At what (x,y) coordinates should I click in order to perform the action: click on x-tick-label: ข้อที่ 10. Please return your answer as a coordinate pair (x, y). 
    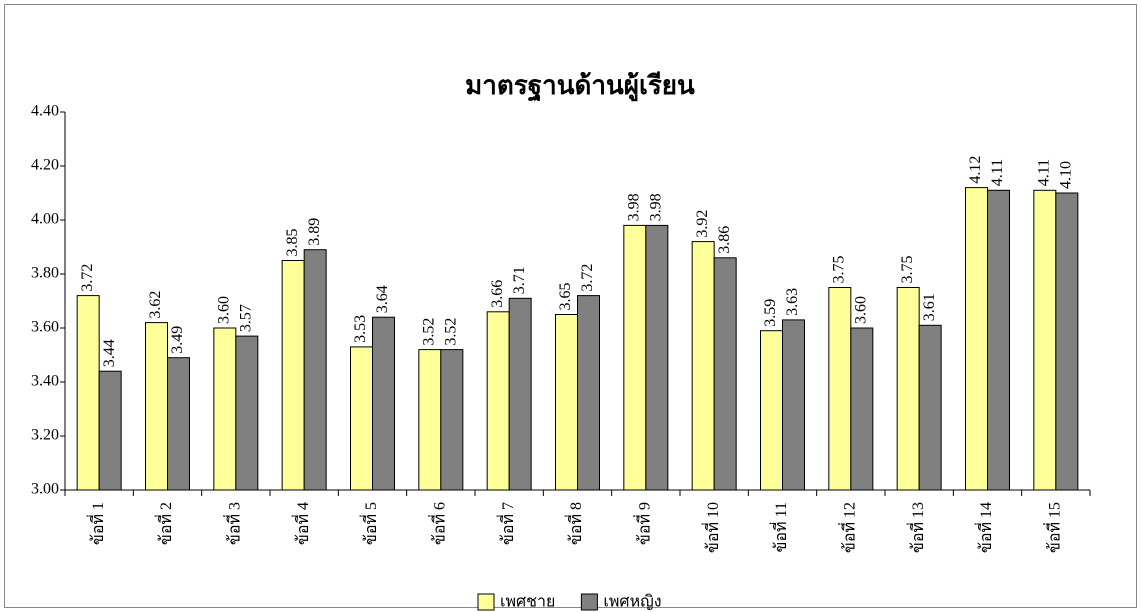
    Looking at the image, I should click on (711, 527).